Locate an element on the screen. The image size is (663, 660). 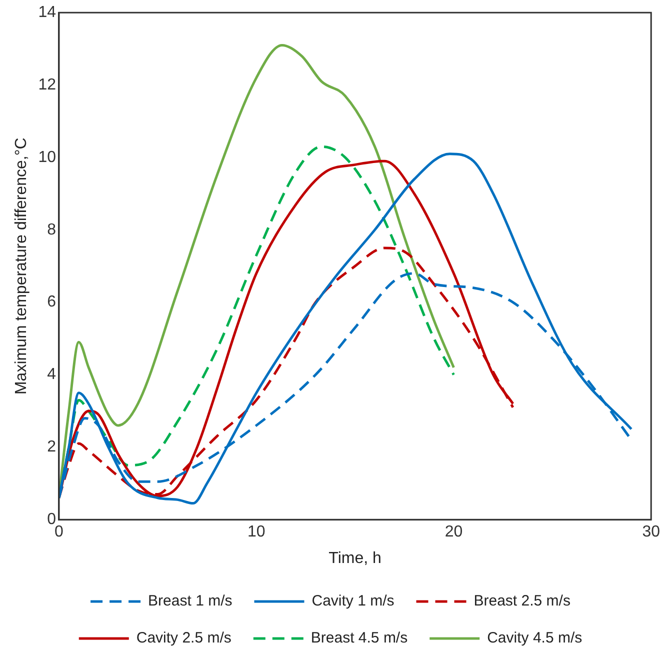
legend-label: Cavity 2.5 m/s is located at coordinates (184, 638).